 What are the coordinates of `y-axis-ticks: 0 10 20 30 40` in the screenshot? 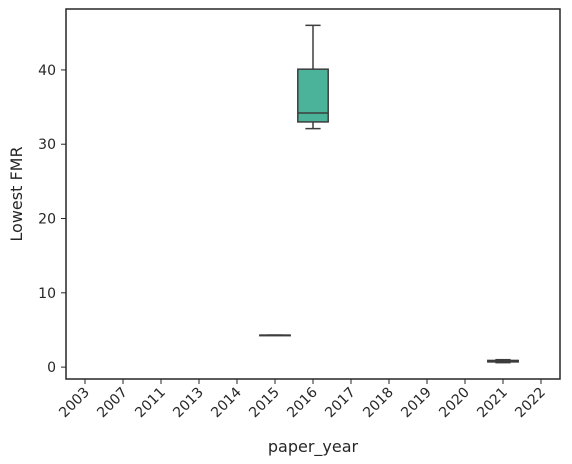 It's located at (52, 219).